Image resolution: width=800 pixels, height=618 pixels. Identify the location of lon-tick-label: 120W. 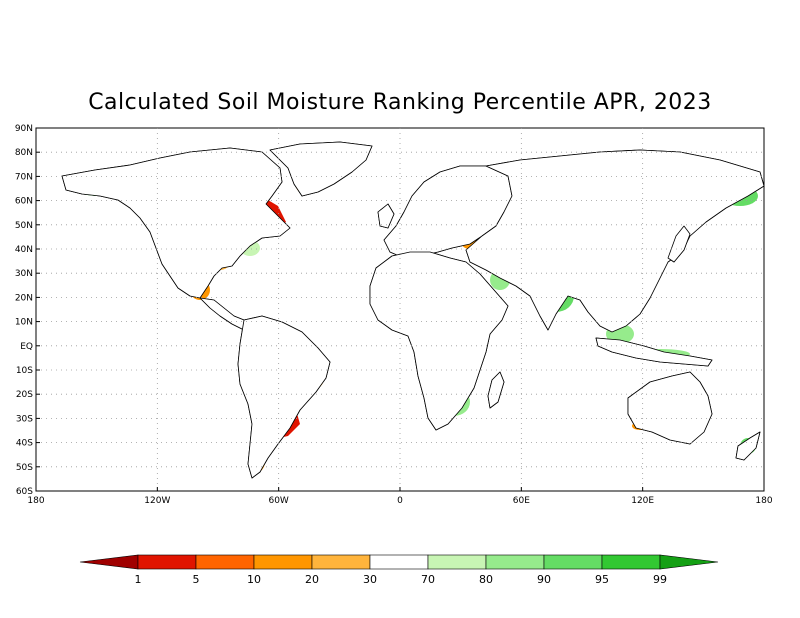
(157, 501).